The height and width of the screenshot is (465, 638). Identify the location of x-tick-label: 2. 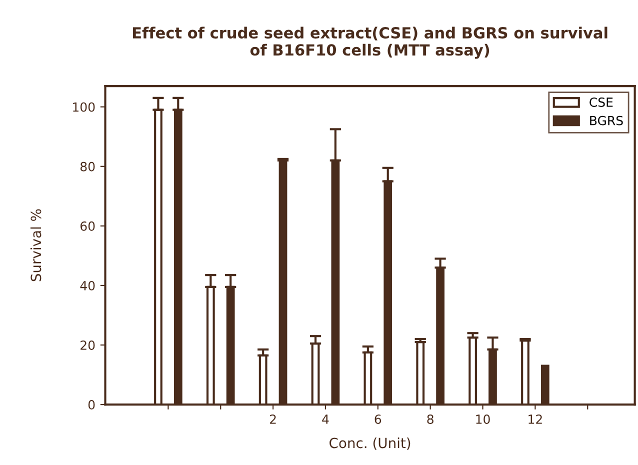
(273, 419).